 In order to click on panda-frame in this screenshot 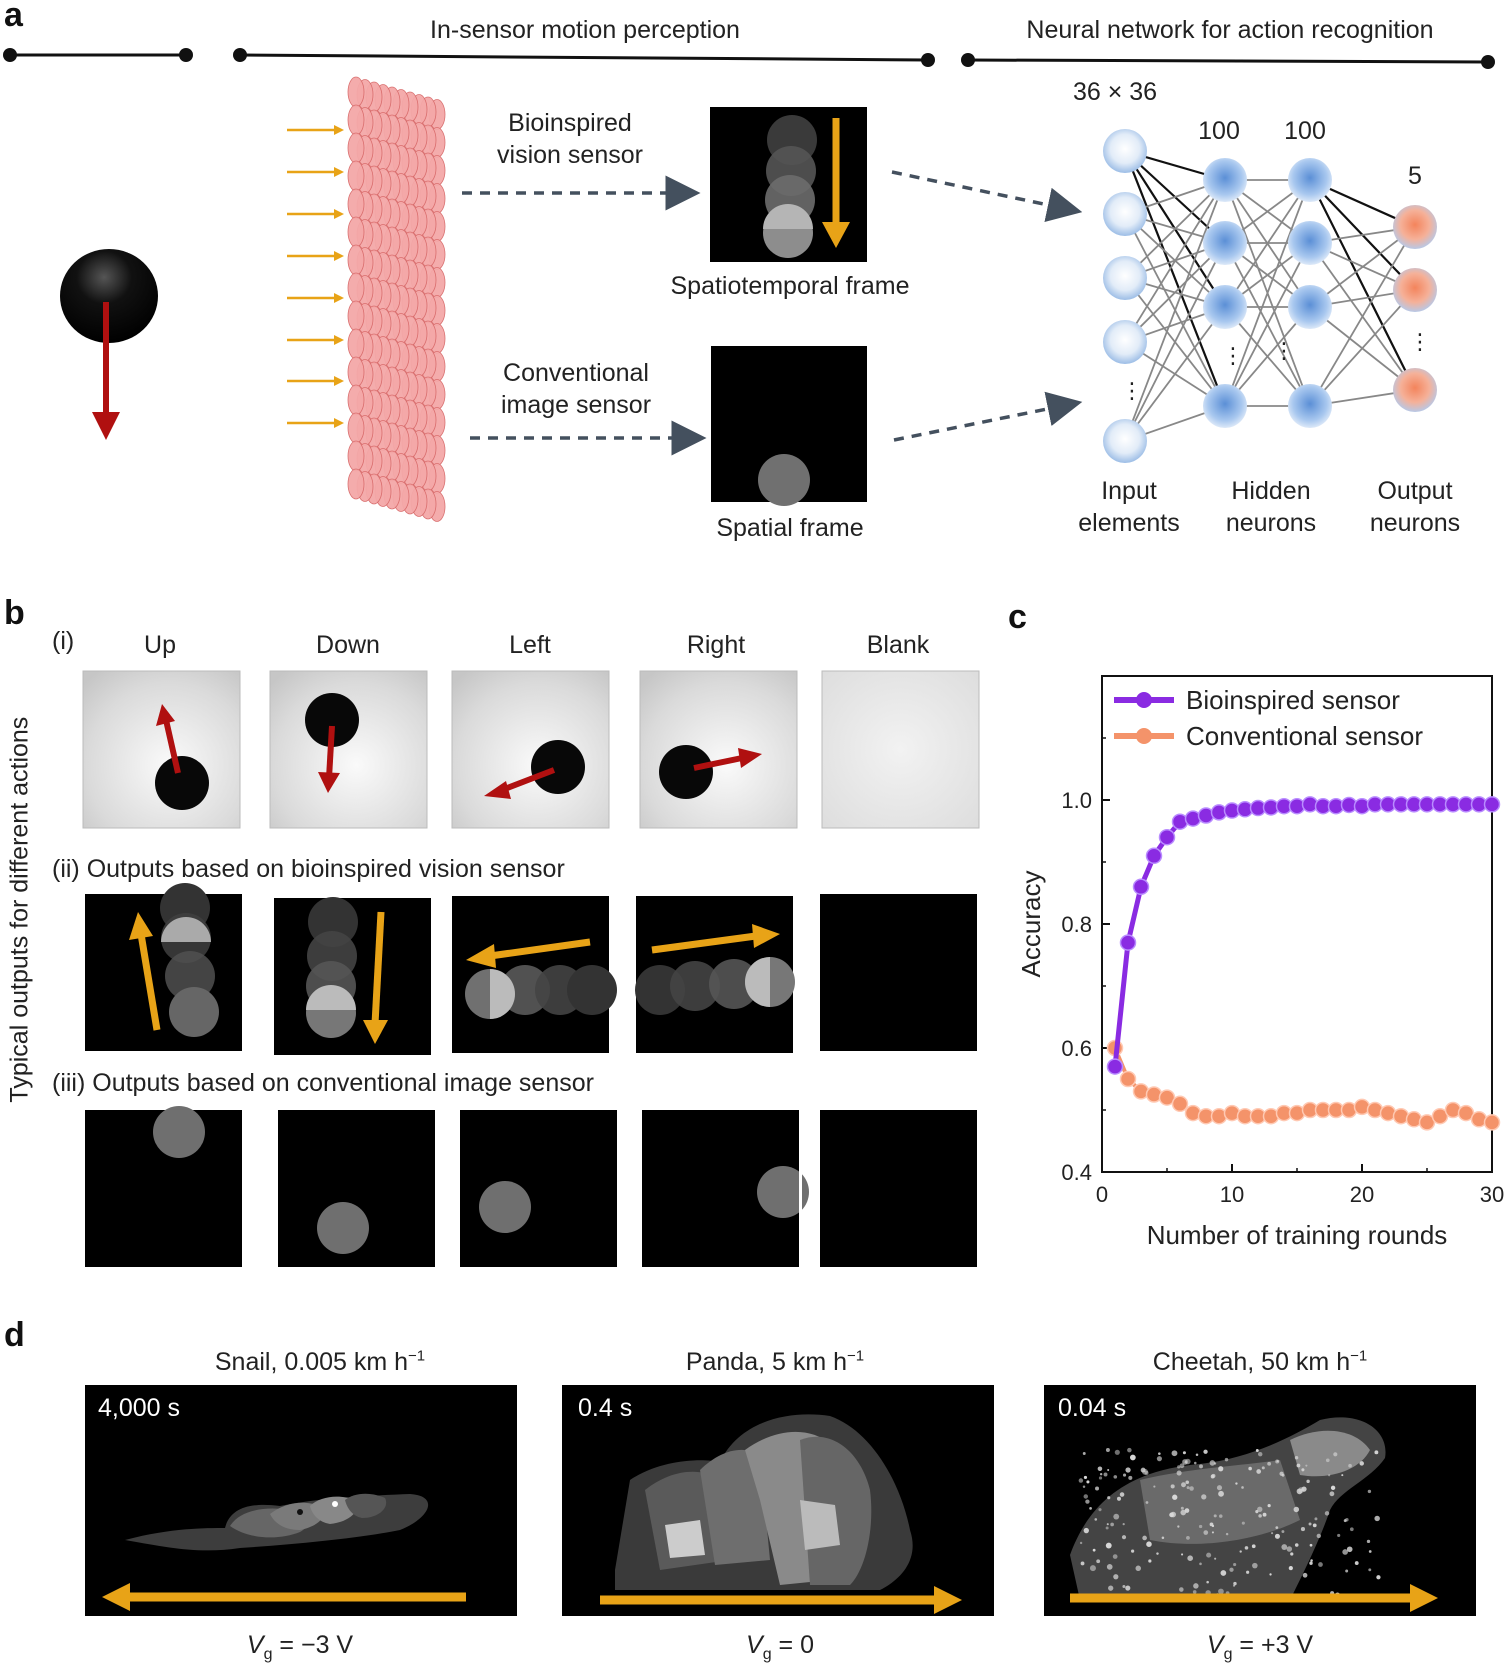, I will do `click(778, 1500)`.